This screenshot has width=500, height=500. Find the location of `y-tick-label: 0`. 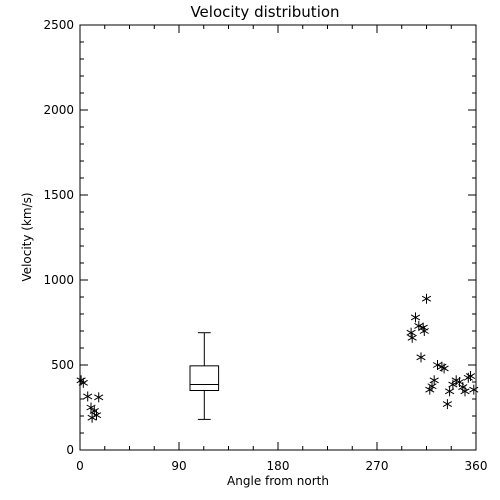

y-tick-label: 0 is located at coordinates (70, 450).